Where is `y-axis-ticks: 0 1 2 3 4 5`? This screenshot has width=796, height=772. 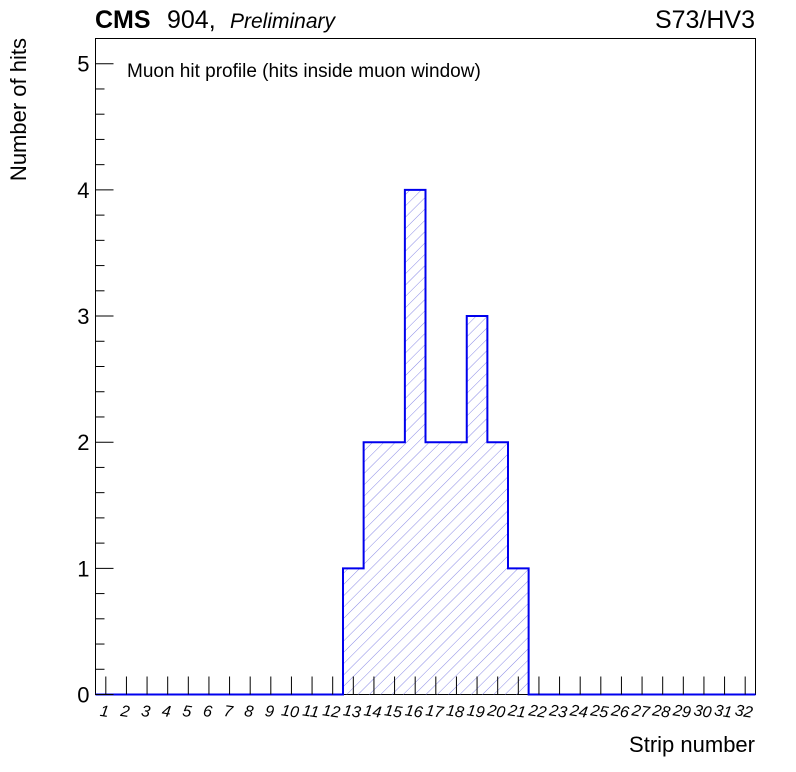
y-axis-ticks: 0 1 2 3 4 5 is located at coordinates (95, 380).